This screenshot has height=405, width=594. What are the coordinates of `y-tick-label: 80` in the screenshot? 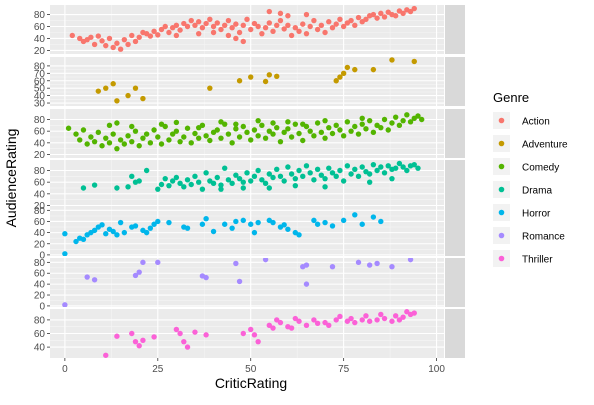 It's located at (40, 263).